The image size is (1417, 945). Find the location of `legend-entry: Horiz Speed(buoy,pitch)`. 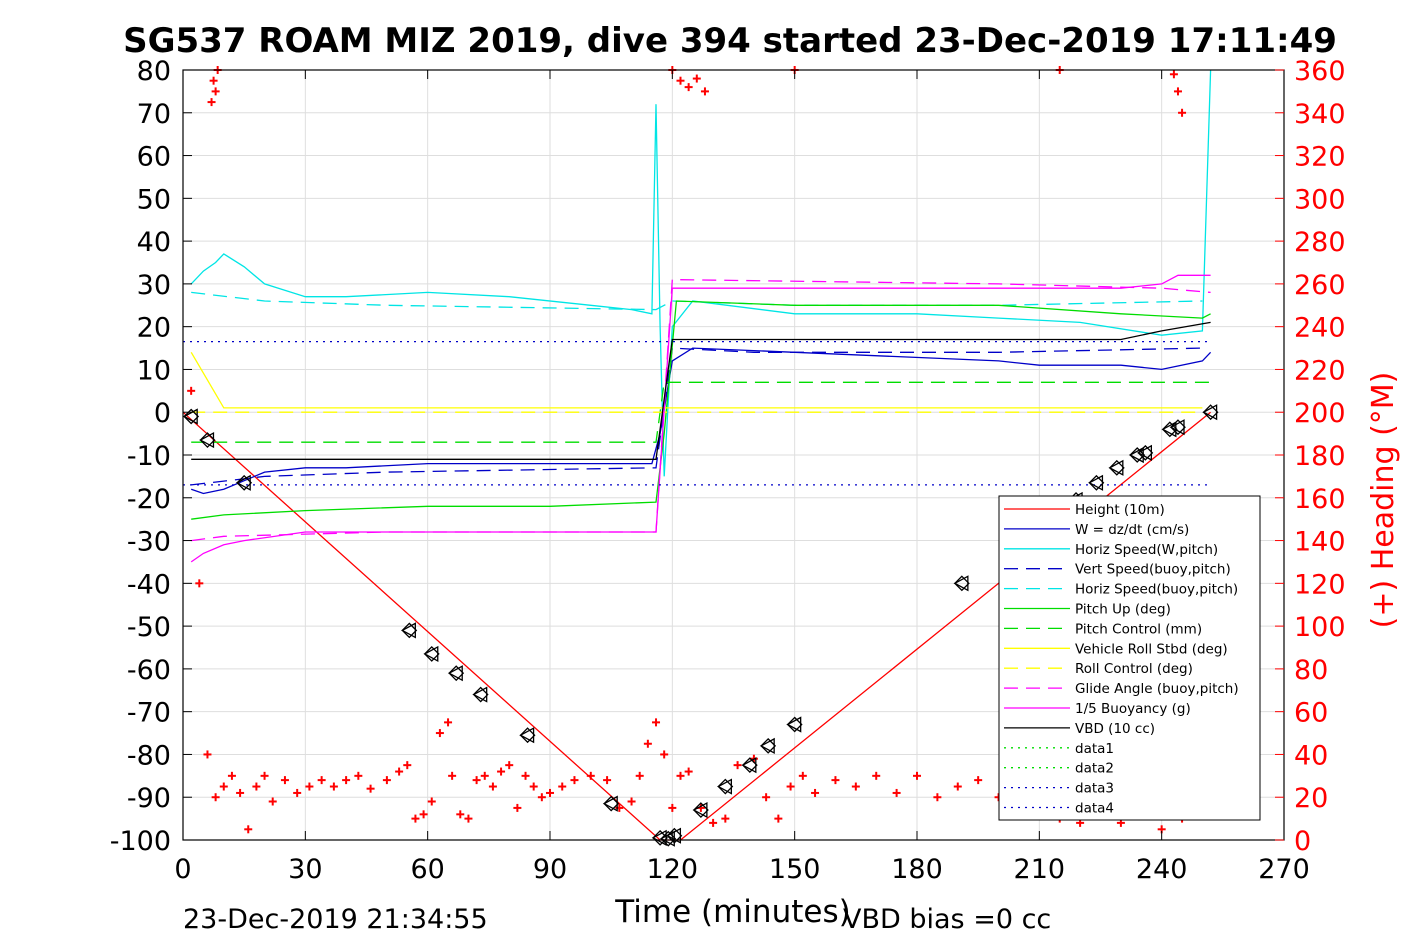

legend-entry: Horiz Speed(buoy,pitch) is located at coordinates (1156, 590).